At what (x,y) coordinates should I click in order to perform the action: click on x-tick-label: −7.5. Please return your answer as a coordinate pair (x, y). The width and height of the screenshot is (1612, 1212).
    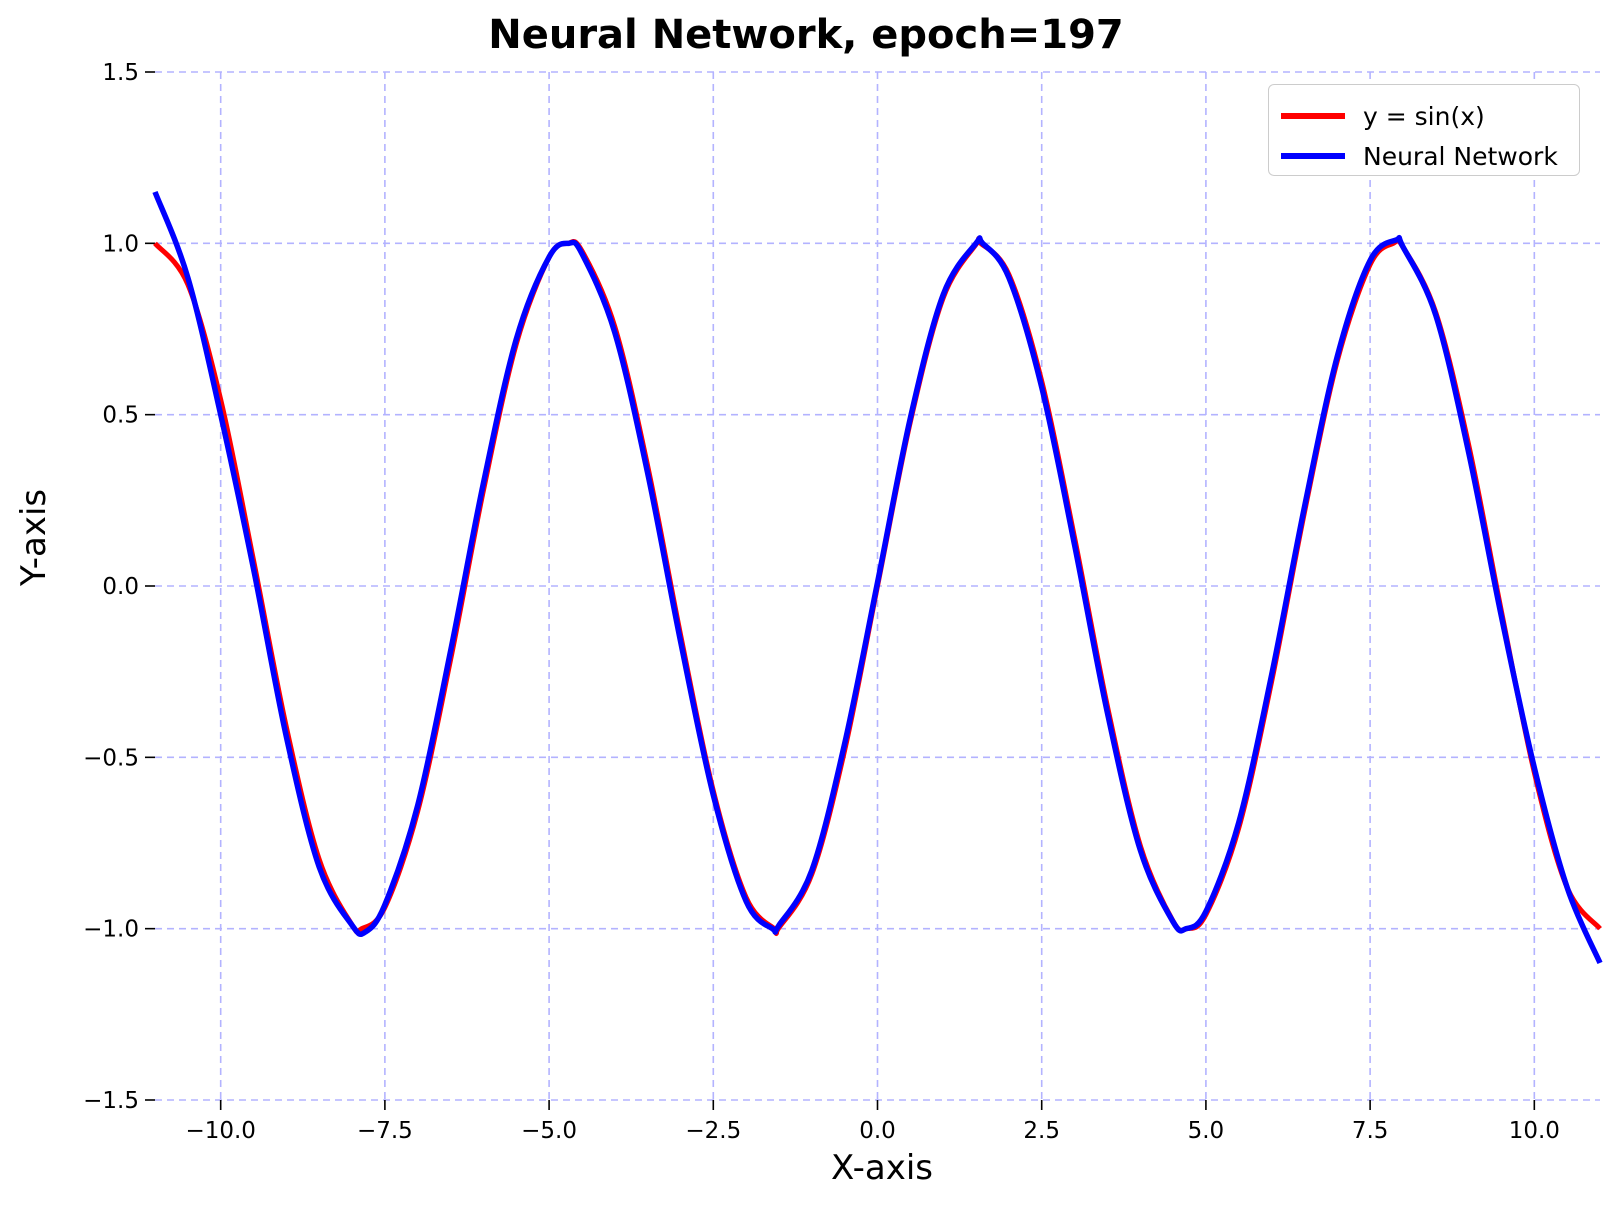
    Looking at the image, I should click on (385, 1131).